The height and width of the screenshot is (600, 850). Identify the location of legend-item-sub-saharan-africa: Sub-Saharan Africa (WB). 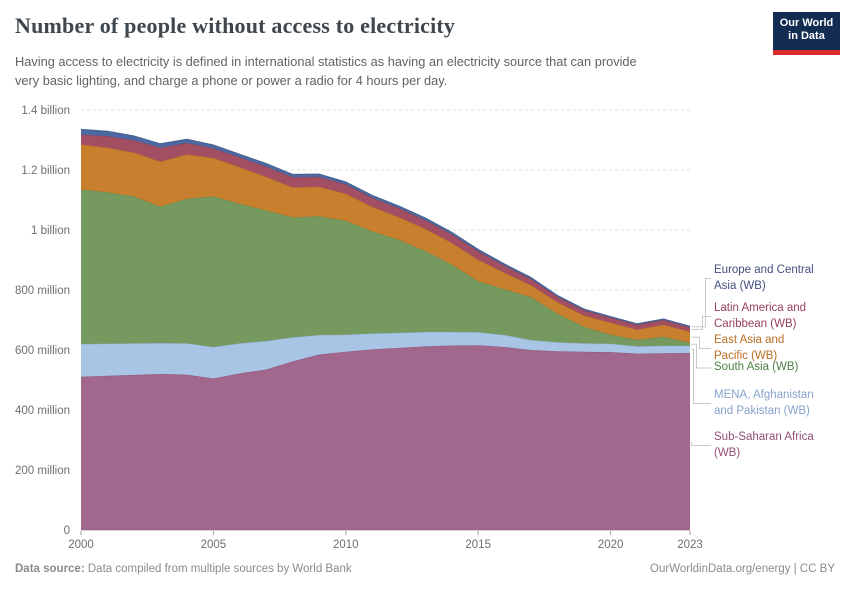
(764, 445).